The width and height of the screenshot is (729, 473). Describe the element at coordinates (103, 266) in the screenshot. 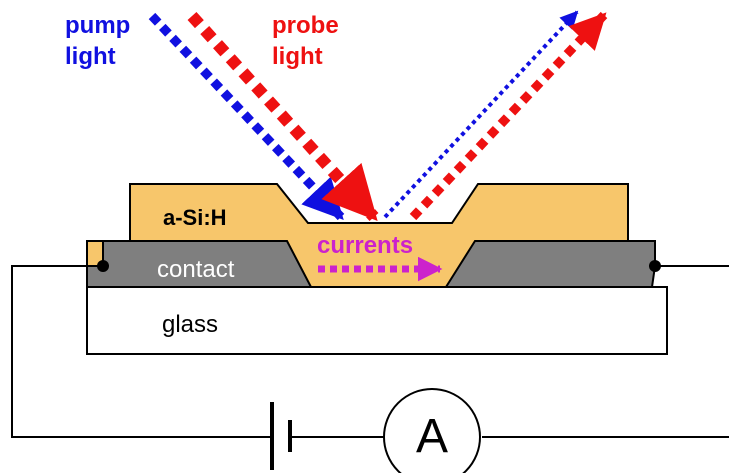

I see `left-terminal-dot` at that location.